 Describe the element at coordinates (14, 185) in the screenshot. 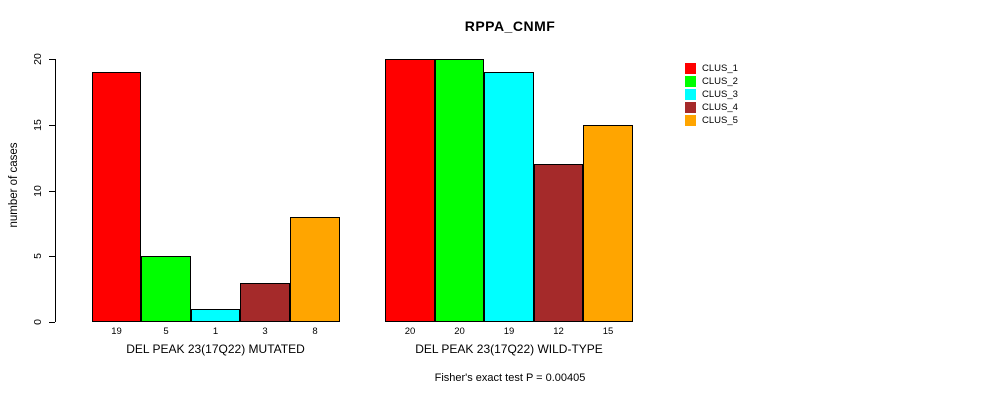

I see `y-axis-label: number of cases` at that location.